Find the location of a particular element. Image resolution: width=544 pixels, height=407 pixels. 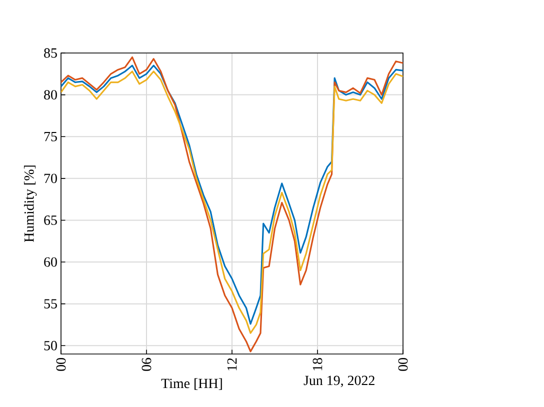

y-tick-label: 80 is located at coordinates (50, 95).